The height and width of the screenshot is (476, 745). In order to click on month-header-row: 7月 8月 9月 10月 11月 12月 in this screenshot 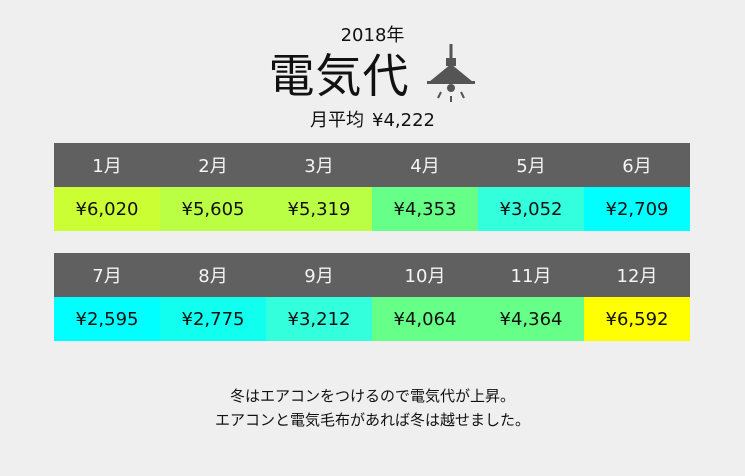, I will do `click(372, 275)`.